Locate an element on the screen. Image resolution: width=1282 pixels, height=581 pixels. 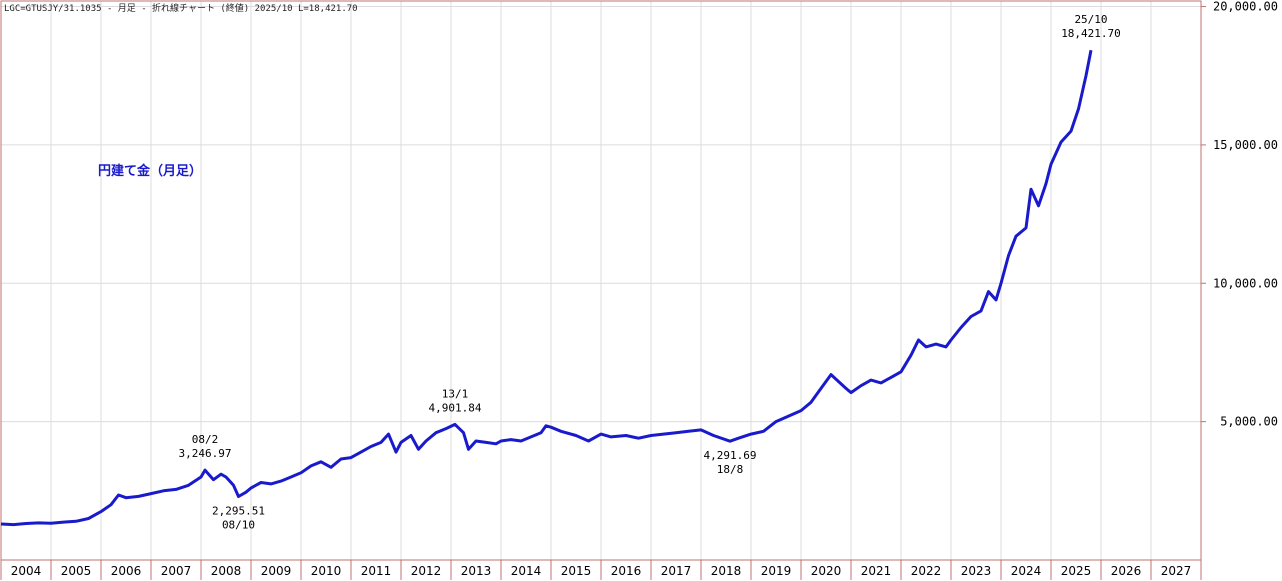
x-tick-label: 2024 is located at coordinates (1026, 571).